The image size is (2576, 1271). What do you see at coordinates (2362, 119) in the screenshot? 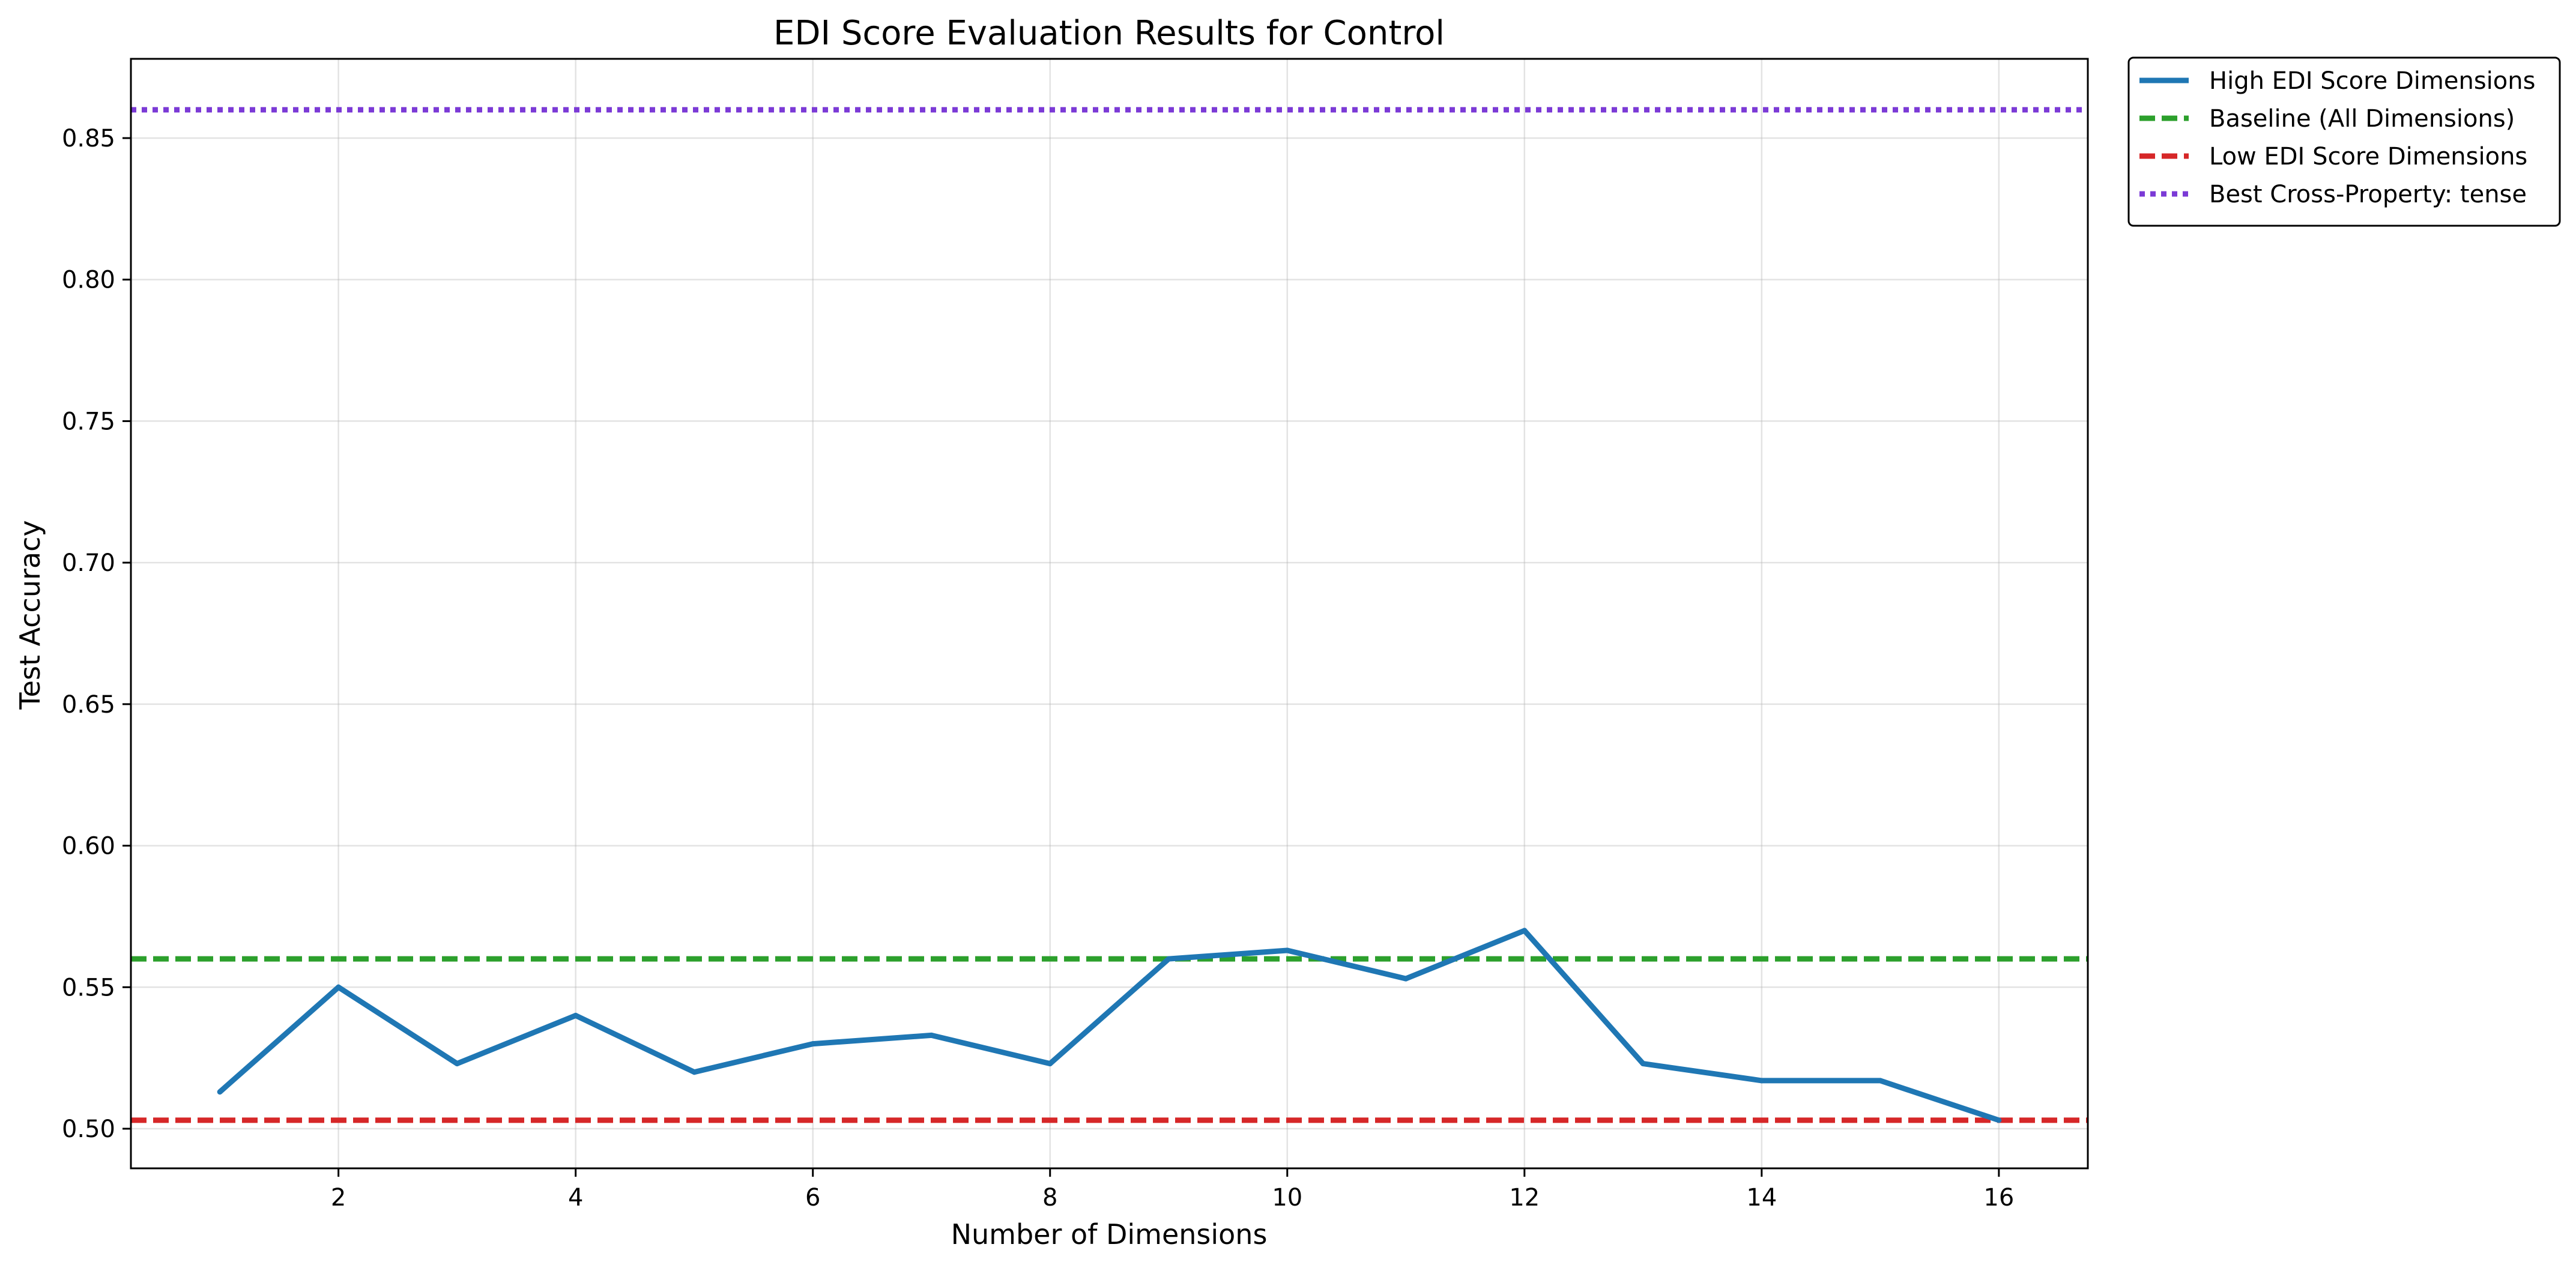
I see `legend-label: Baseline (All Dimensions)` at bounding box center [2362, 119].